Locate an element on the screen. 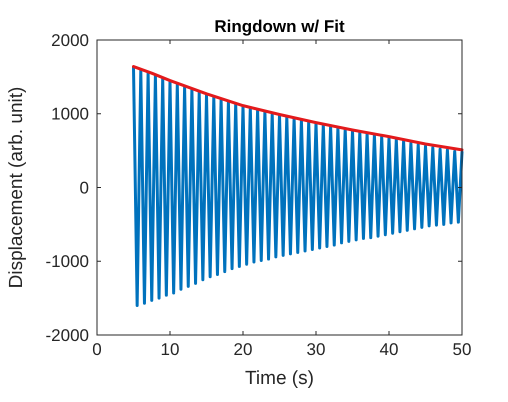 The image size is (508, 402). y-tick-label: 2000 is located at coordinates (70, 40).